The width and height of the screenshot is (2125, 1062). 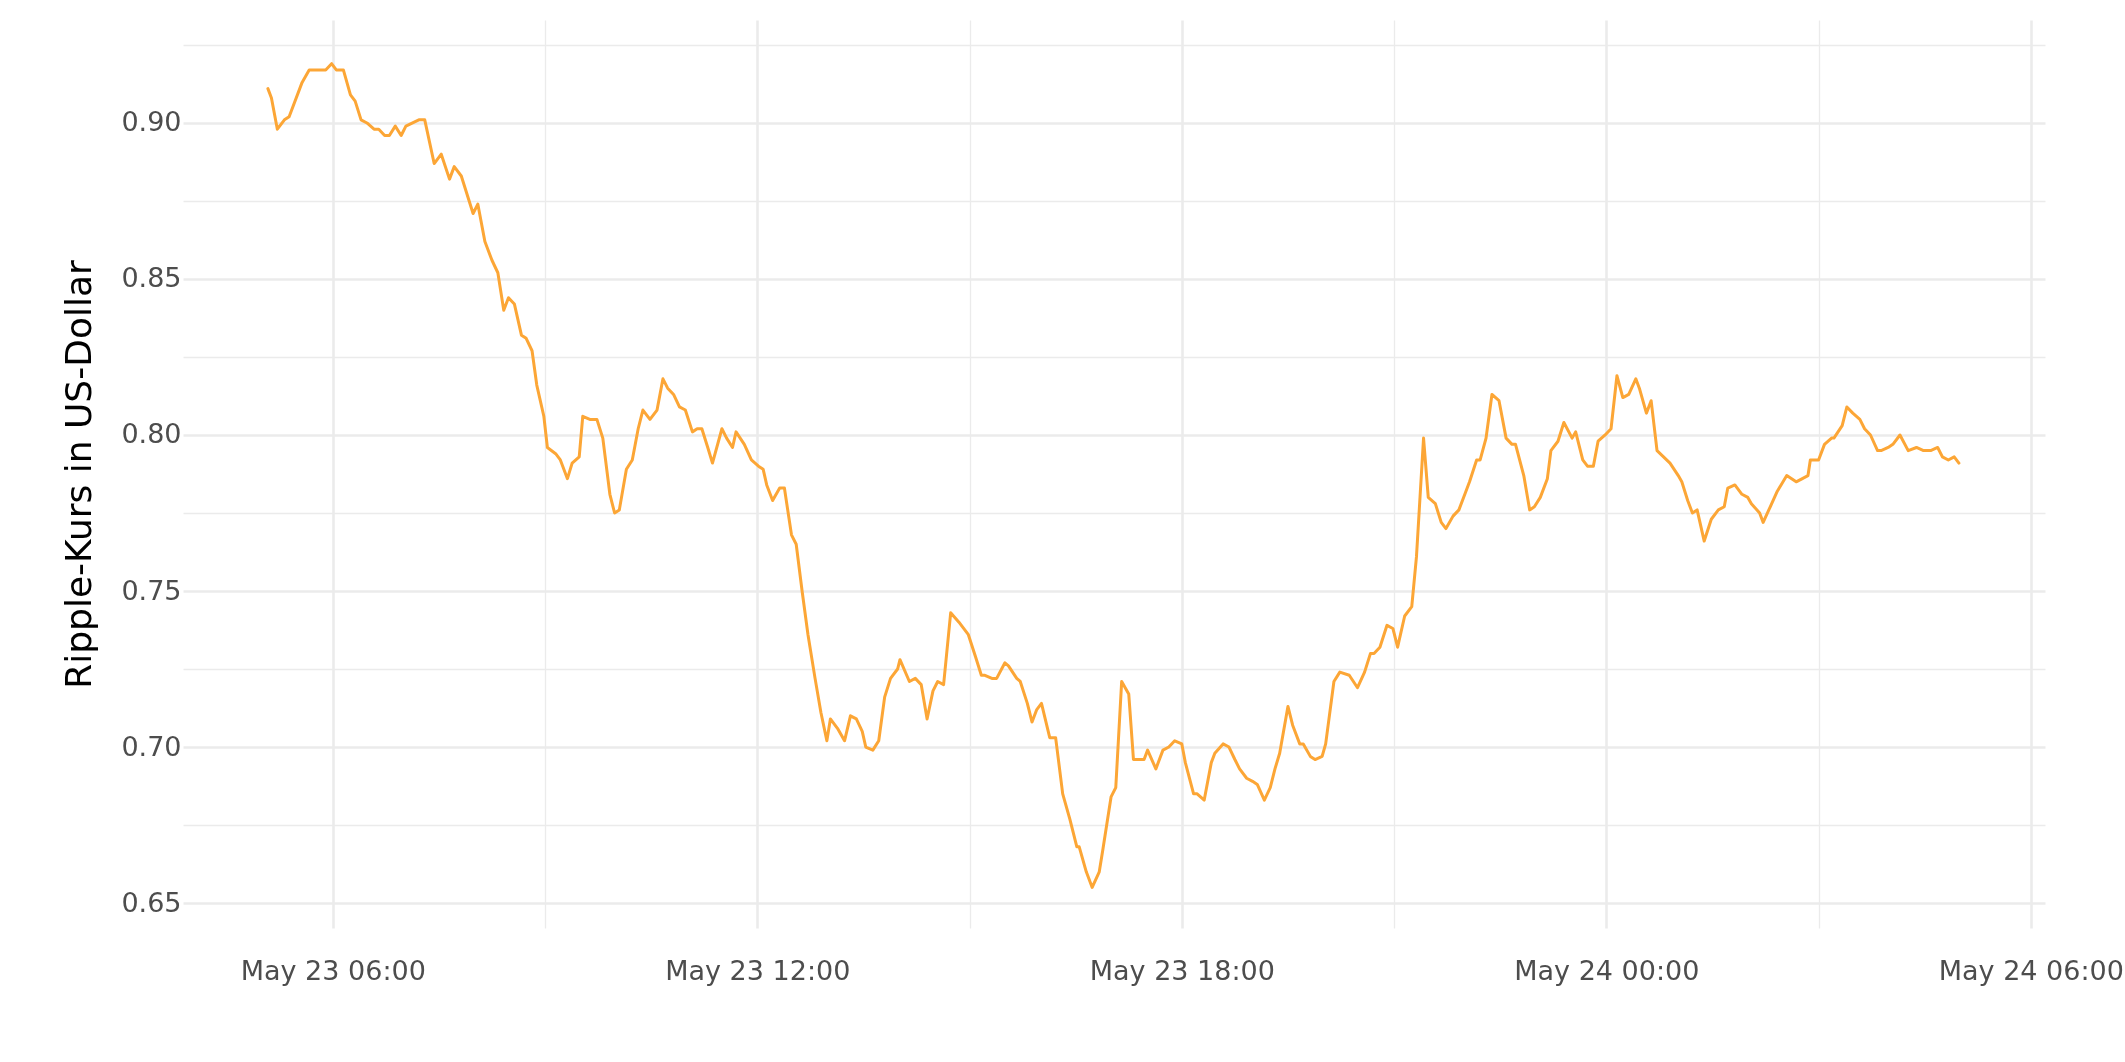 What do you see at coordinates (151, 902) in the screenshot?
I see `y-tick-label: 0.65` at bounding box center [151, 902].